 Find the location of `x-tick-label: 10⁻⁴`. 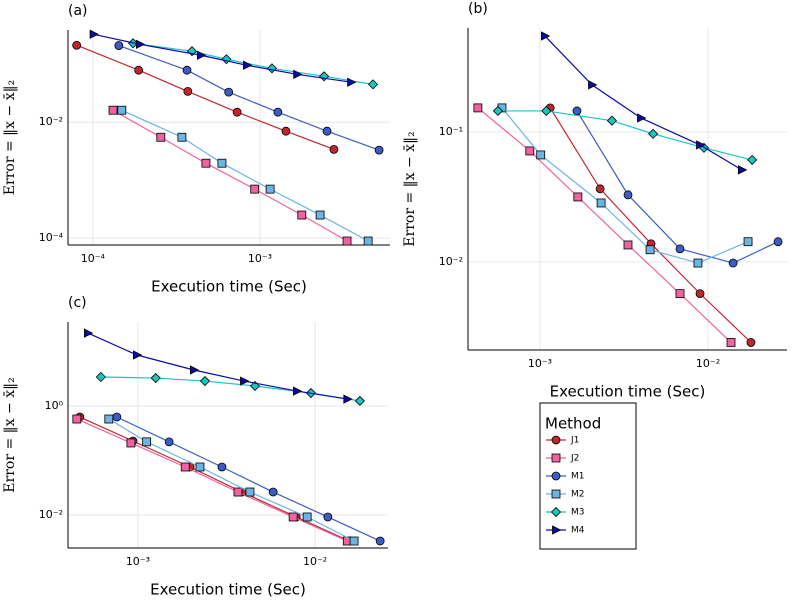

x-tick-label: 10⁻⁴ is located at coordinates (93, 258).